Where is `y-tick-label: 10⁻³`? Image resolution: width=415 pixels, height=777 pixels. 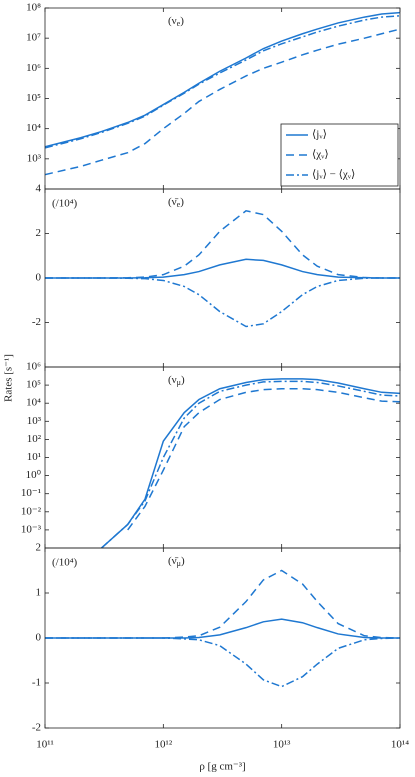
y-tick-label: 10⁻³ is located at coordinates (31, 529).